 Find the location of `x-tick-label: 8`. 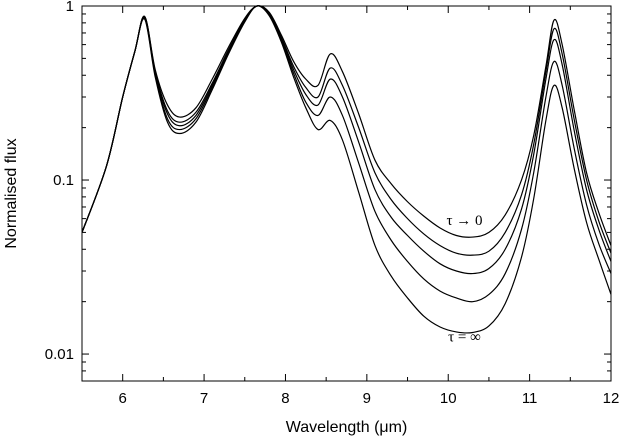

x-tick-label: 8 is located at coordinates (285, 398).